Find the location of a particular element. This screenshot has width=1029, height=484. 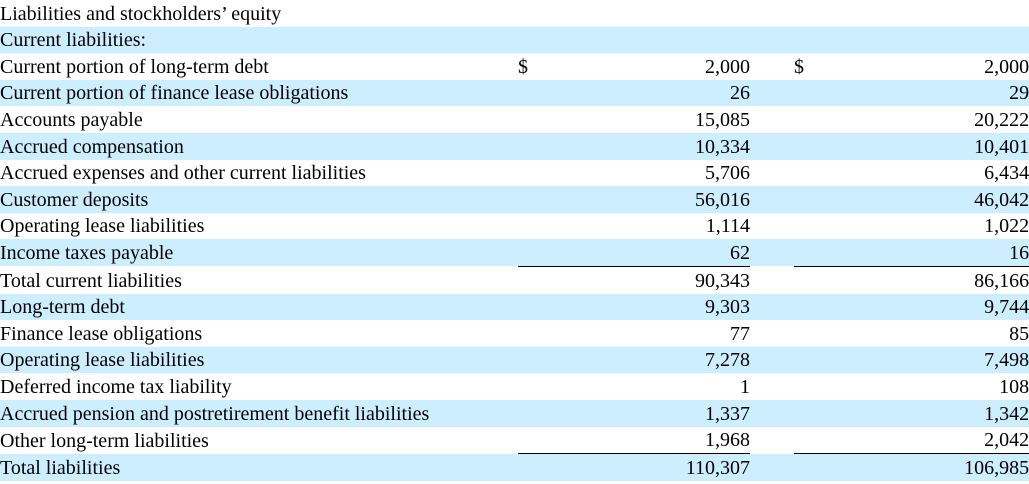

value-col-2: 46,042 is located at coordinates (926, 199).